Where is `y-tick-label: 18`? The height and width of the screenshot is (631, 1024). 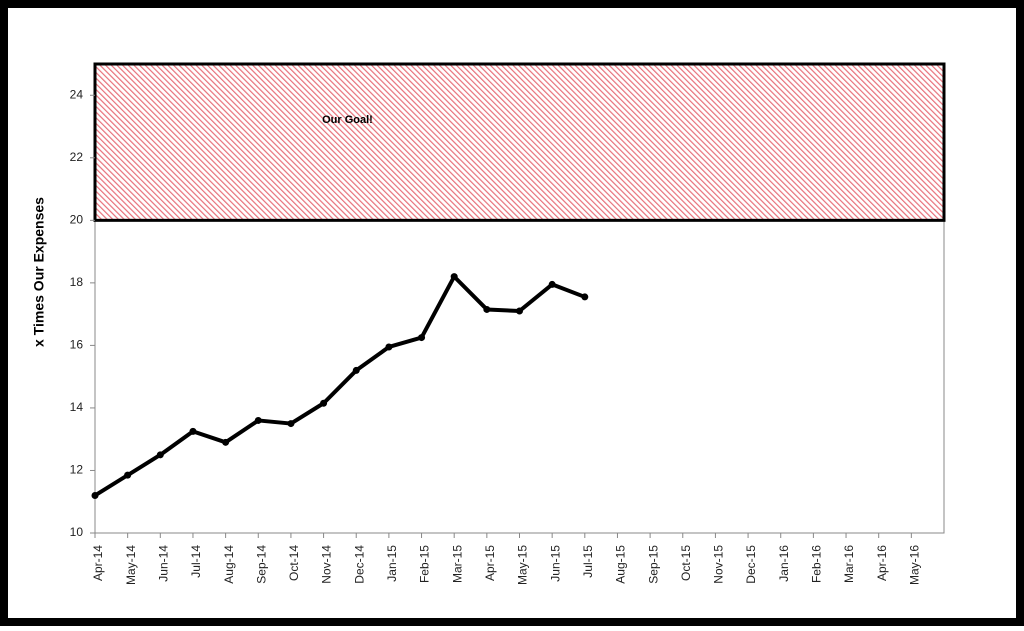
y-tick-label: 18 is located at coordinates (77, 282).